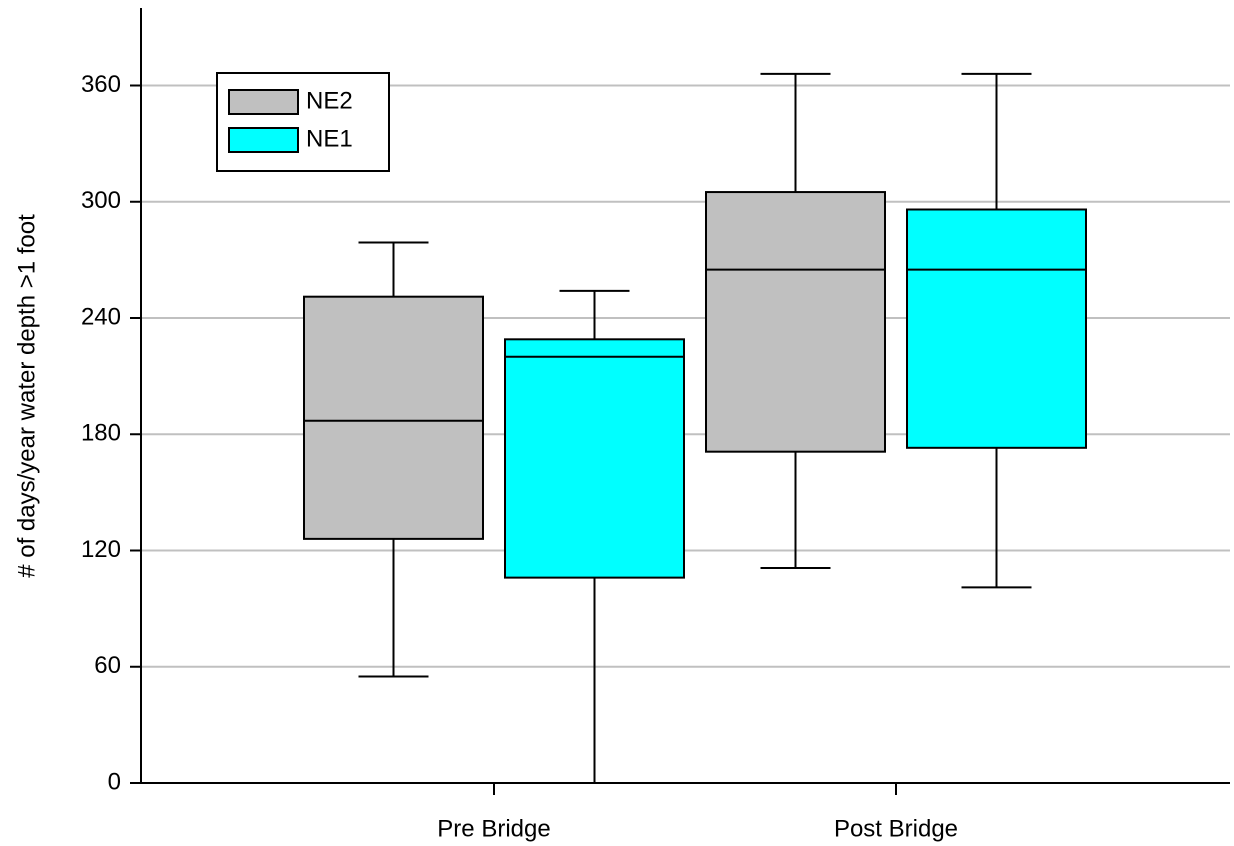 The image size is (1234, 846). I want to click on y-tick-label: 240, so click(101, 316).